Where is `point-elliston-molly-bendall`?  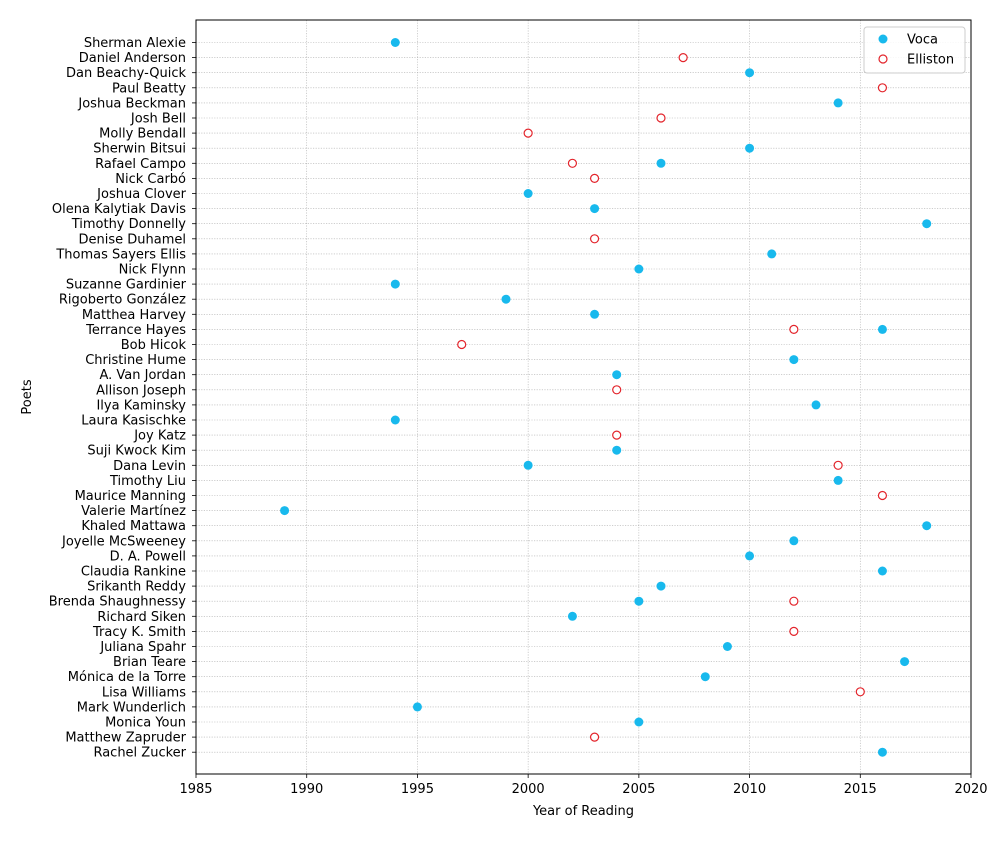
point-elliston-molly-bendall is located at coordinates (528, 133).